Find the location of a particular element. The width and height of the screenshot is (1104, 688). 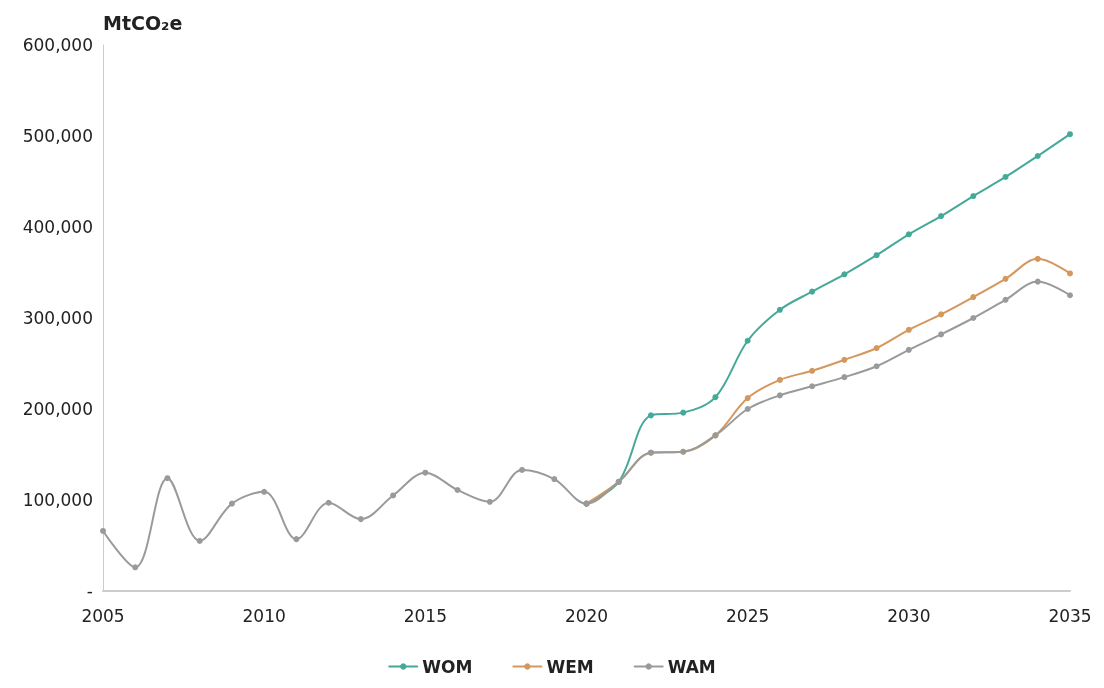

x-tick-label: 2035 is located at coordinates (1070, 615).